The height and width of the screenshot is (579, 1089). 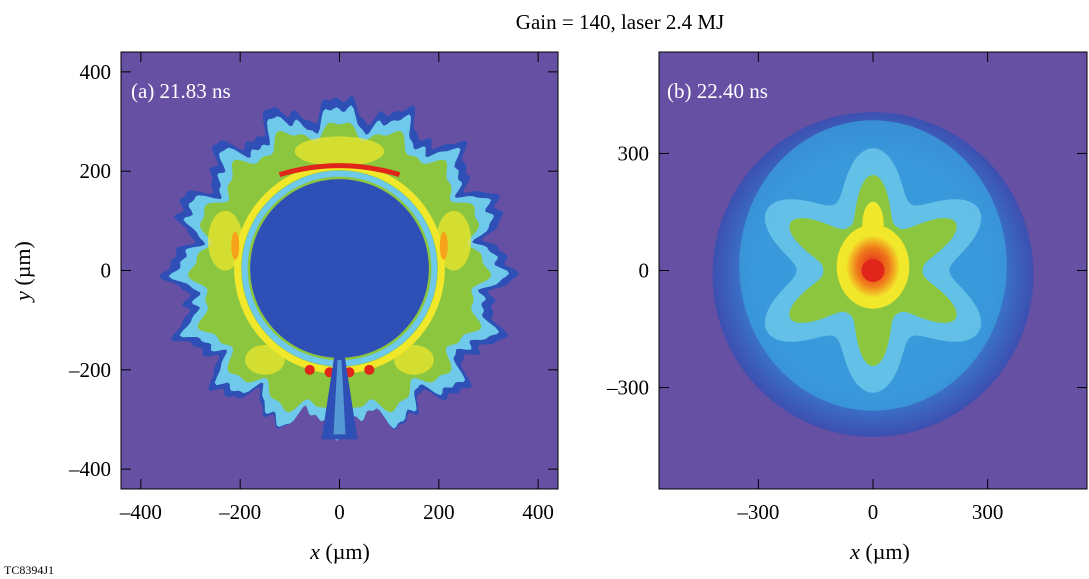 I want to click on panel-a-x-axis-unit: (µm), so click(x=345, y=551).